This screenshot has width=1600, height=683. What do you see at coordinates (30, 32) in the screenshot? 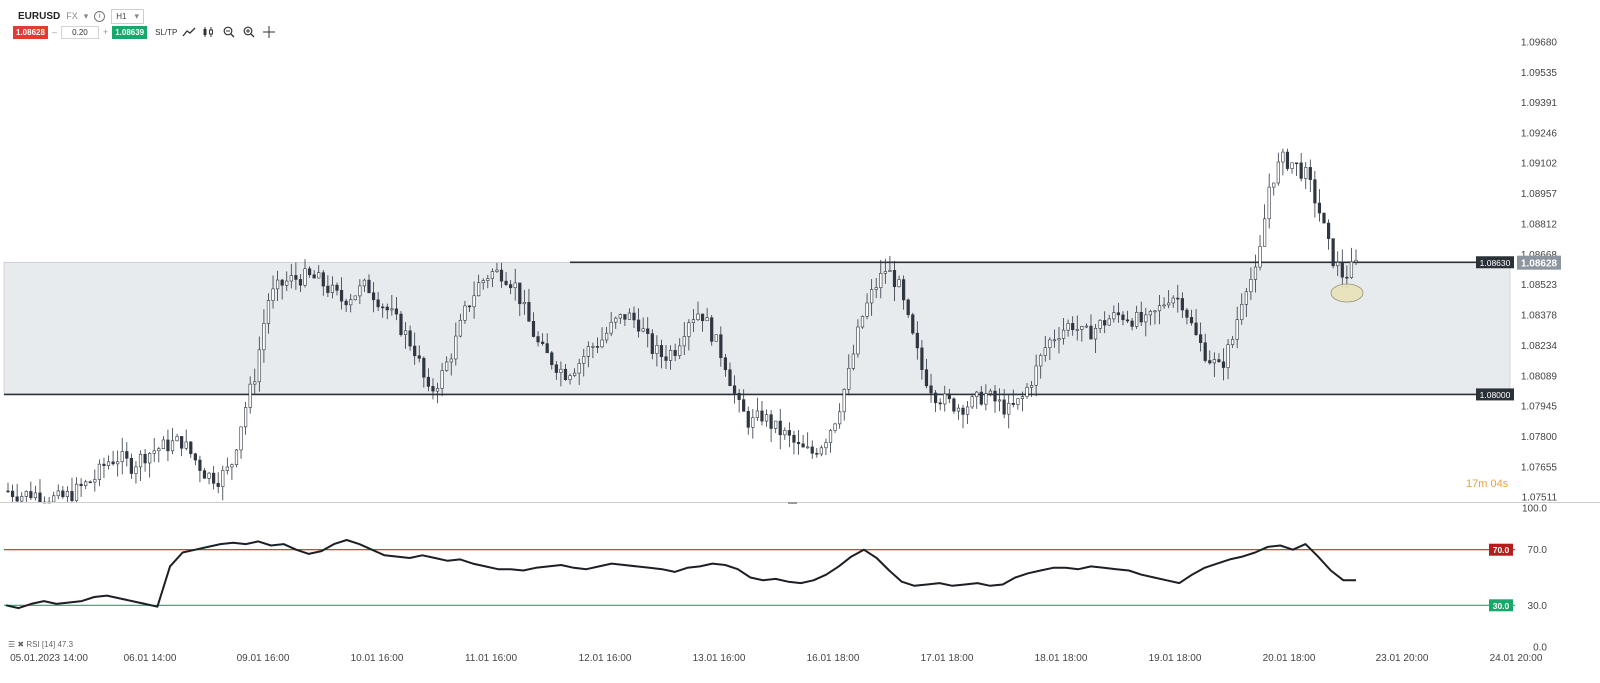
I see `sell-button: 1.08628` at bounding box center [30, 32].